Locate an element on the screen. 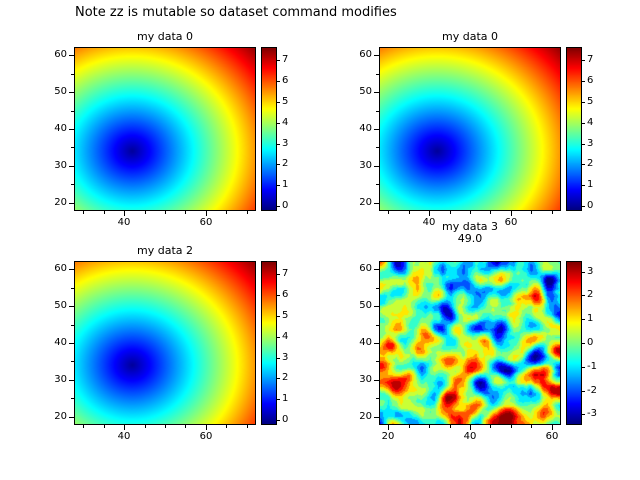 The image size is (640, 480). subplot-3-subtitle: 49.0 is located at coordinates (470, 238).